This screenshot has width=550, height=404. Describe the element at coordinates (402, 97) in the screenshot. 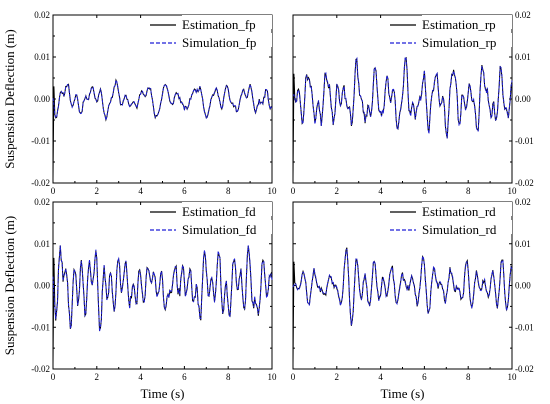

I see `series-line-Simulation_rp` at that location.